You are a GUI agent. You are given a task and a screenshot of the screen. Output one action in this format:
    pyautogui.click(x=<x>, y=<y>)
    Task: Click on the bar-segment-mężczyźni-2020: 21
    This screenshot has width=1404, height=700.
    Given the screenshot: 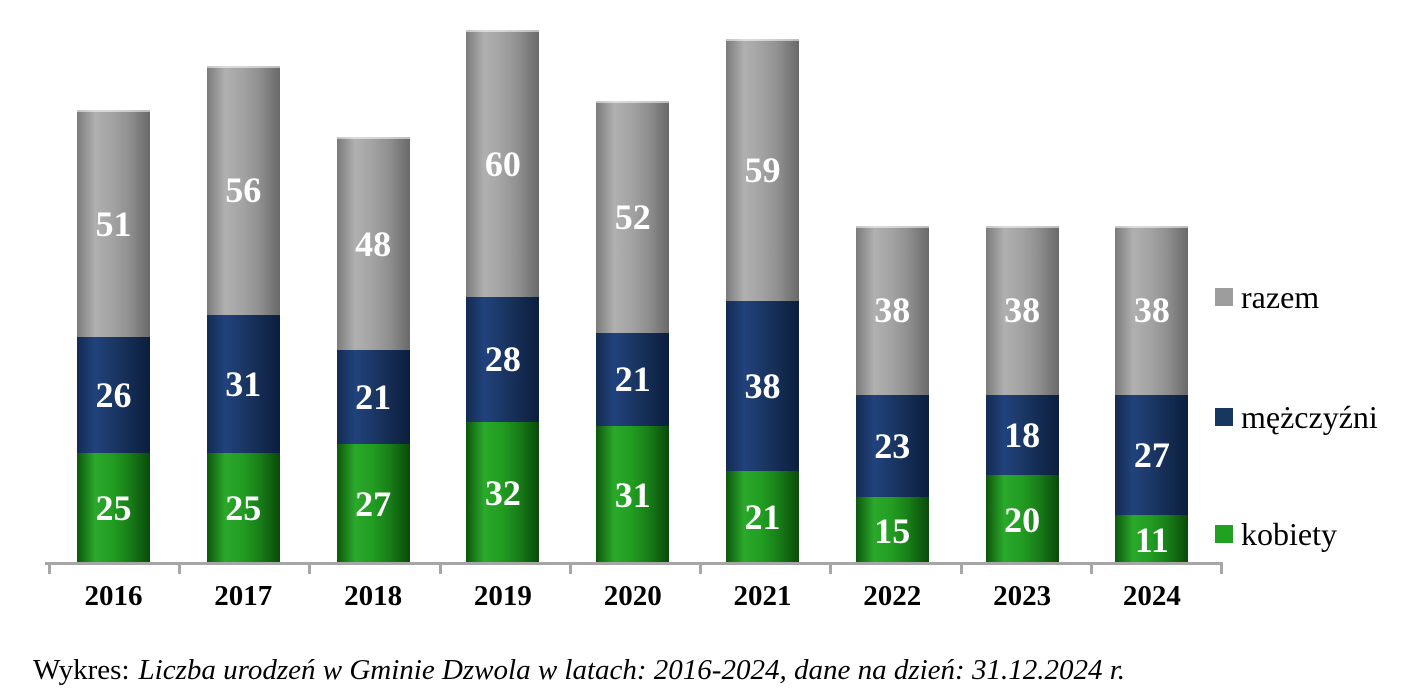 What is the action you would take?
    pyautogui.click(x=633, y=379)
    